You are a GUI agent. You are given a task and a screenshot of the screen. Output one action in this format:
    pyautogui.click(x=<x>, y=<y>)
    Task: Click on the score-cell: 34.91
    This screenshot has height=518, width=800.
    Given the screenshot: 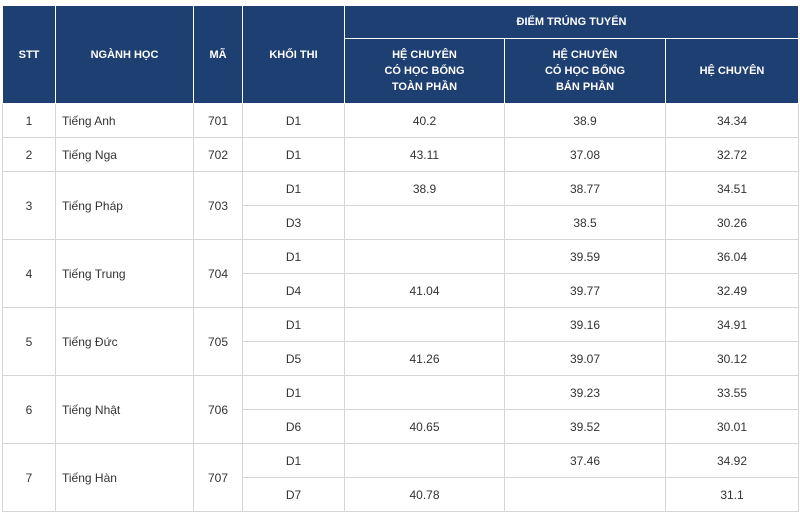 What is the action you would take?
    pyautogui.click(x=732, y=324)
    